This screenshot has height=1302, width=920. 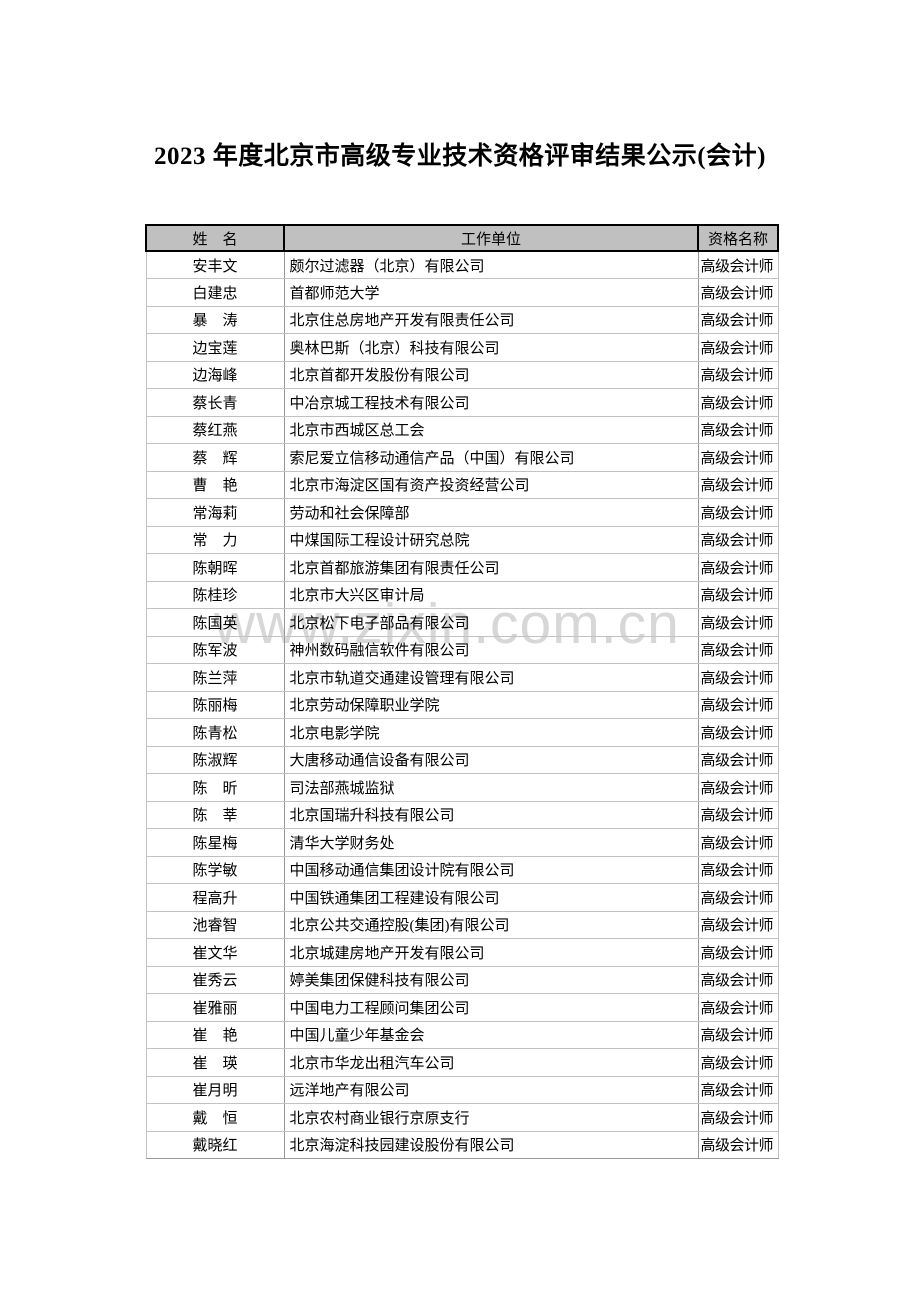 I want to click on cell-employer: 奥林巴斯（北京）科技有限公司, so click(x=491, y=347).